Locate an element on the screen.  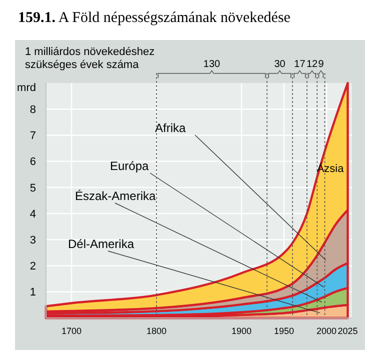
x-tick-label: 1950 is located at coordinates (284, 331).